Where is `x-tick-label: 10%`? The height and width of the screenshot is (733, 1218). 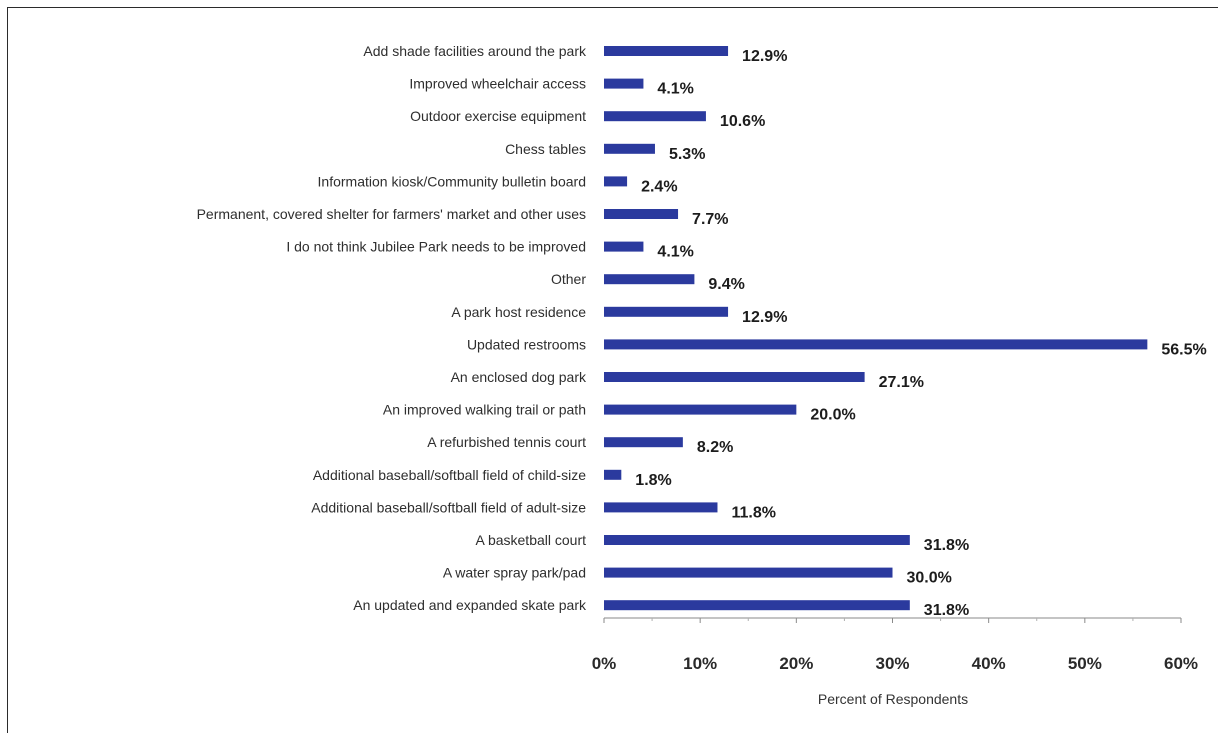
x-tick-label: 10% is located at coordinates (700, 663).